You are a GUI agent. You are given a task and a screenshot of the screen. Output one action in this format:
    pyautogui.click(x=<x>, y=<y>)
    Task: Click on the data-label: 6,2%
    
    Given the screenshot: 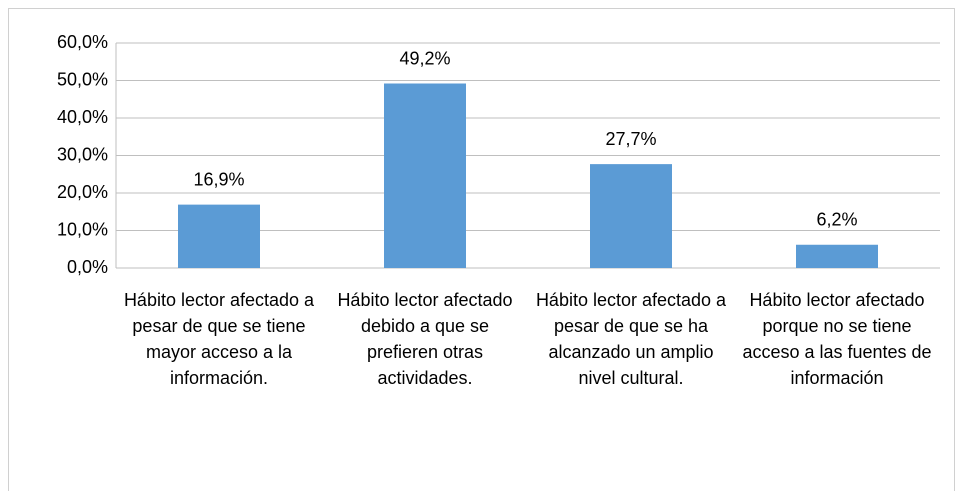 What is the action you would take?
    pyautogui.click(x=836, y=220)
    